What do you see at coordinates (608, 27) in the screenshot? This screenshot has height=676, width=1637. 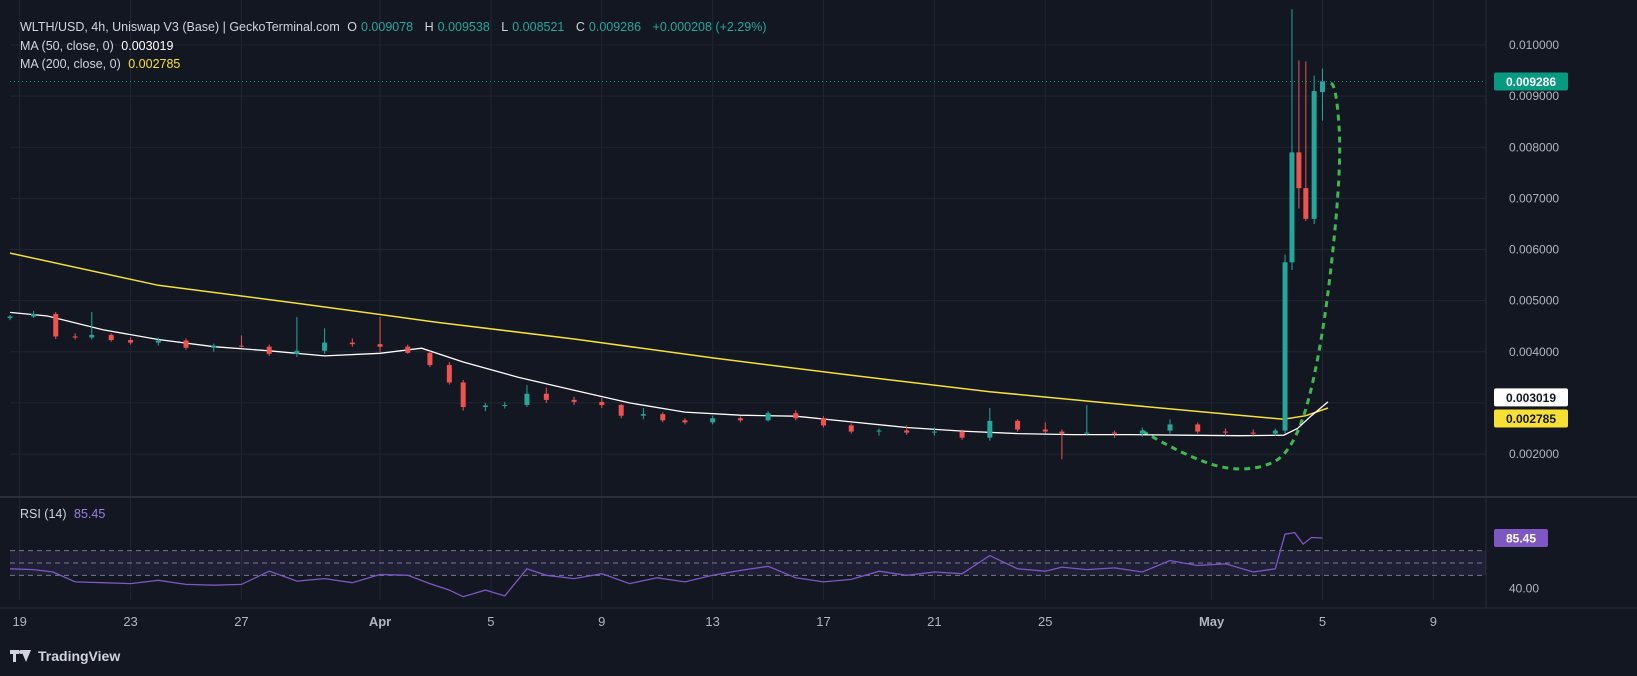 I see `ohlc-close: C 0.009286` at bounding box center [608, 27].